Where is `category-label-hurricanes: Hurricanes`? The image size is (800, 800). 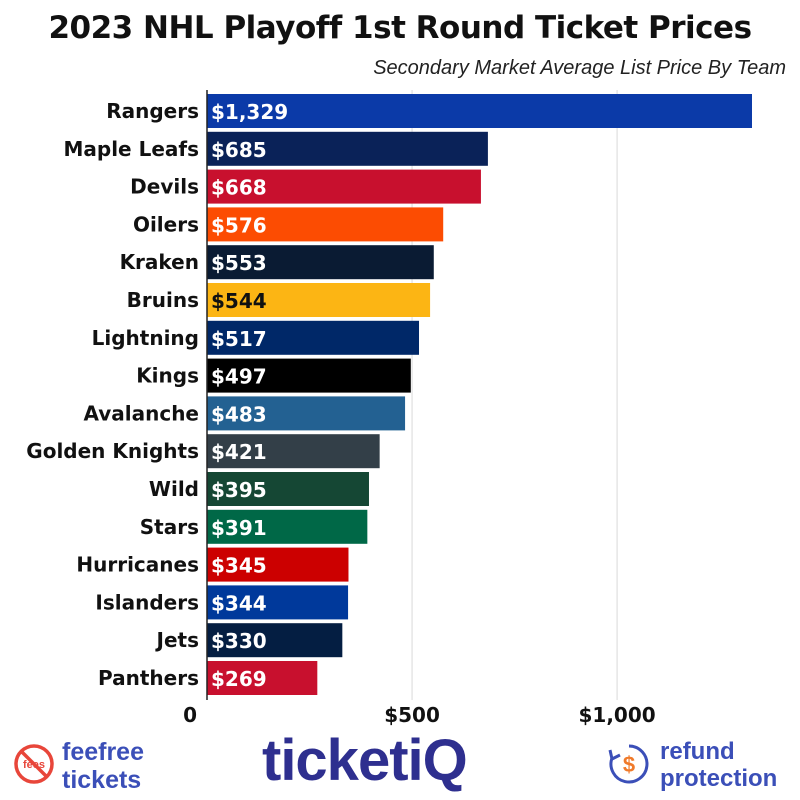
category-label-hurricanes: Hurricanes is located at coordinates (137, 565).